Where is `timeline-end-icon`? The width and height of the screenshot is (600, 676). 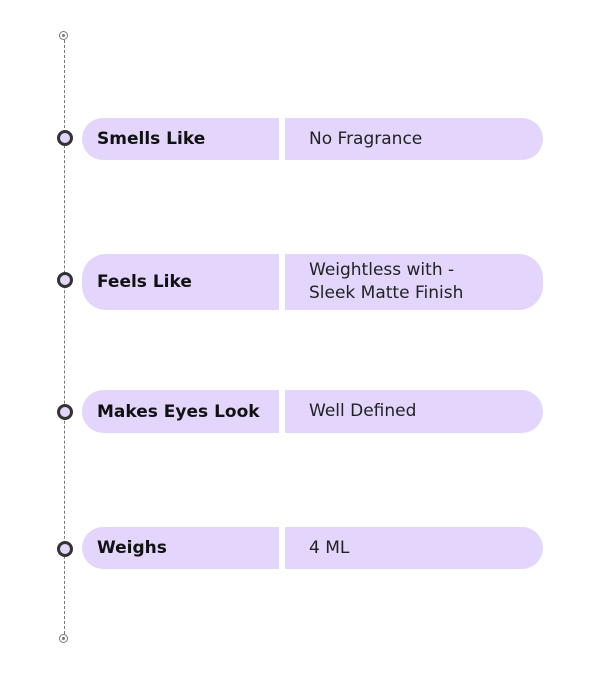 timeline-end-icon is located at coordinates (63, 638).